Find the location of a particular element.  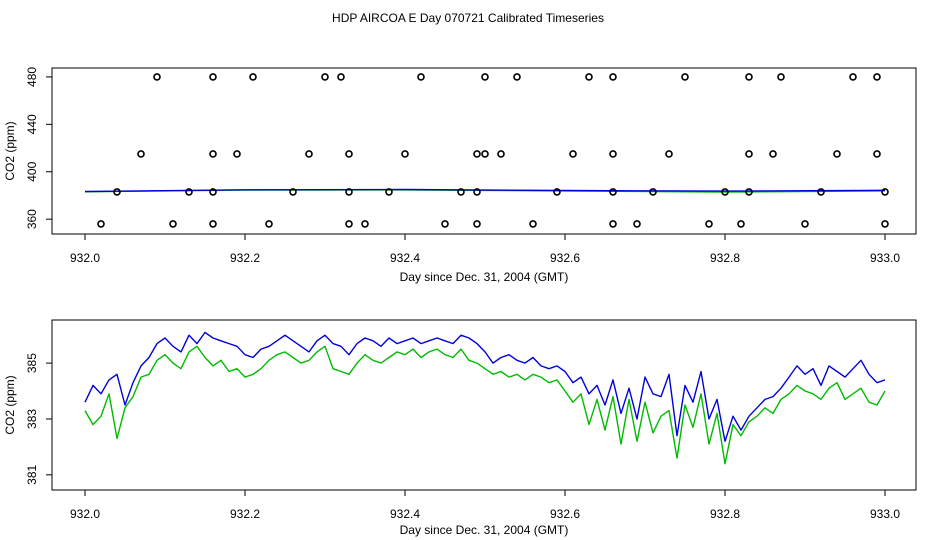

upper-x-tick-label: 932.0 is located at coordinates (85, 258).